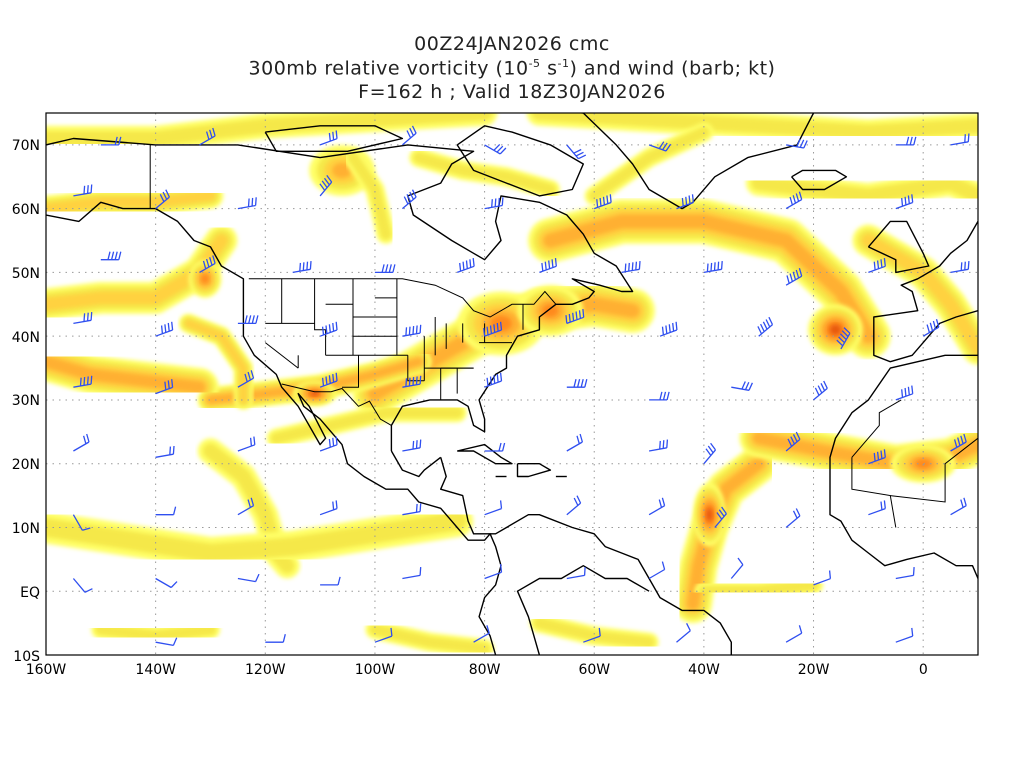 The width and height of the screenshot is (1024, 768). Describe the element at coordinates (814, 670) in the screenshot. I see `lon-label-20w: 20W` at that location.